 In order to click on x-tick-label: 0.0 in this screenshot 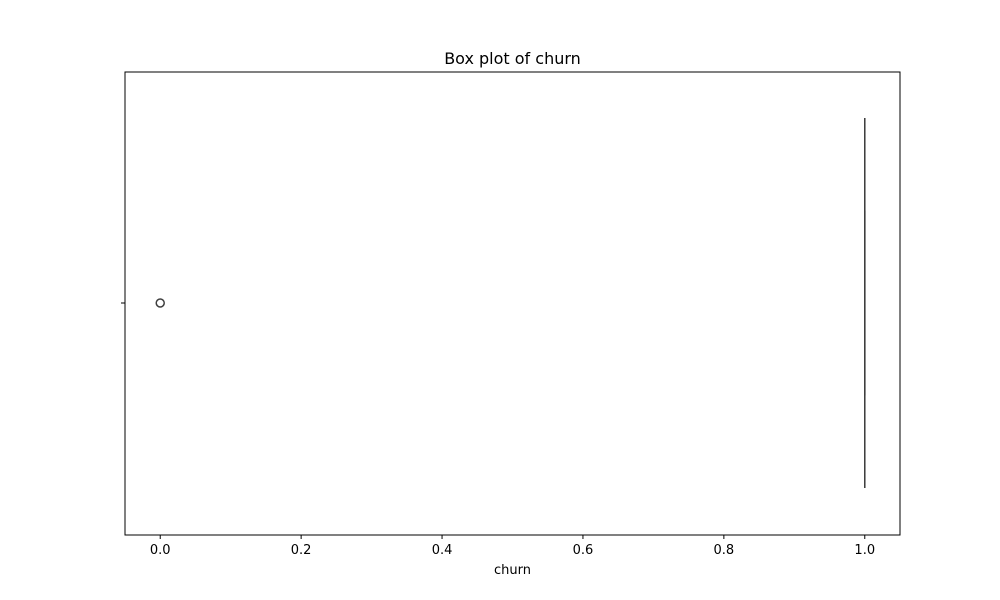, I will do `click(160, 550)`.